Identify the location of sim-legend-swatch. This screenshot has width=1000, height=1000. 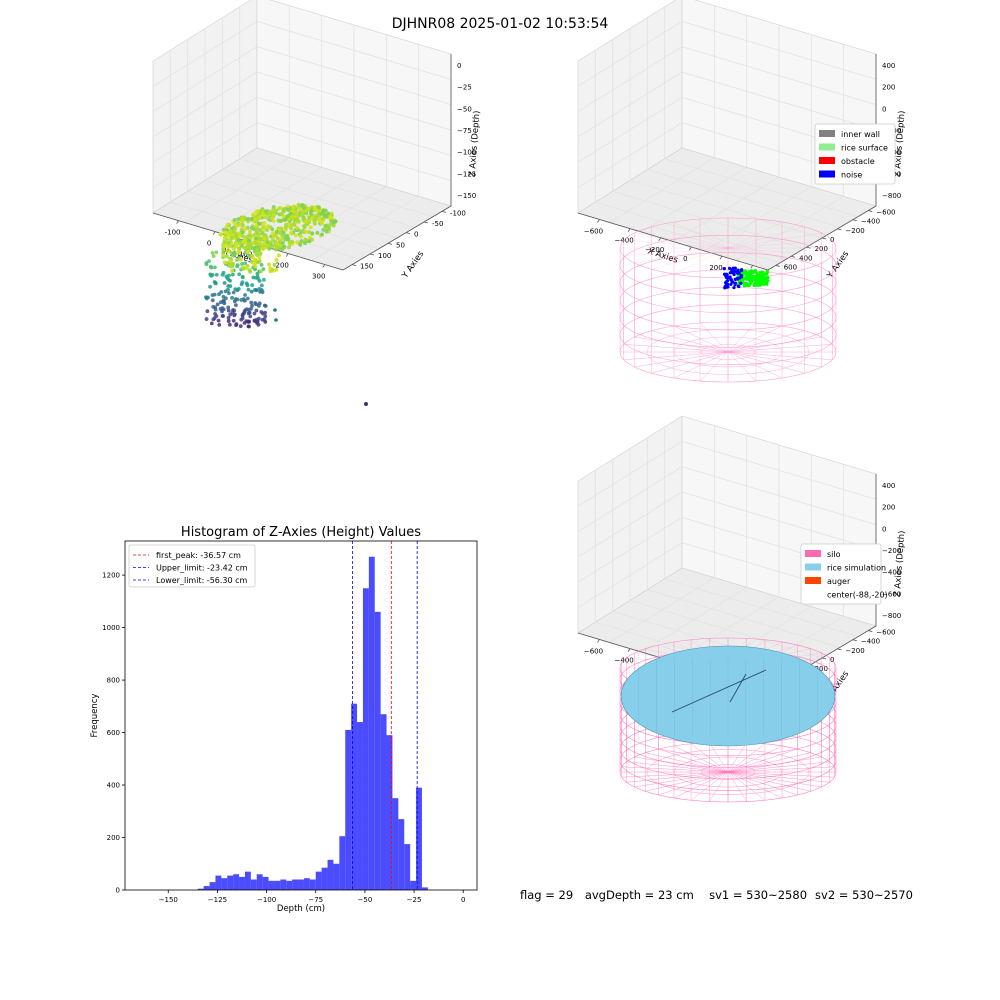
(813, 567).